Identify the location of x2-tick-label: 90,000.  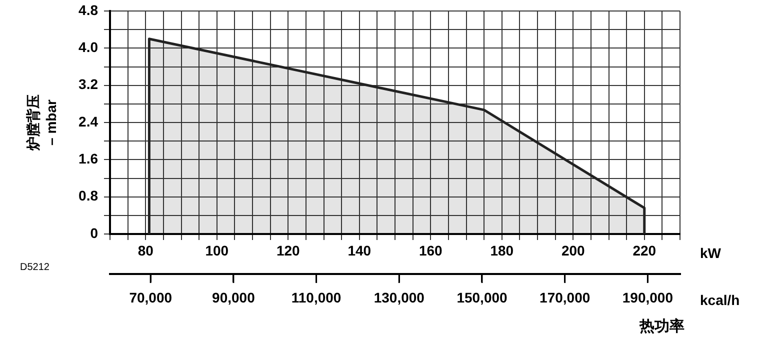
(234, 297).